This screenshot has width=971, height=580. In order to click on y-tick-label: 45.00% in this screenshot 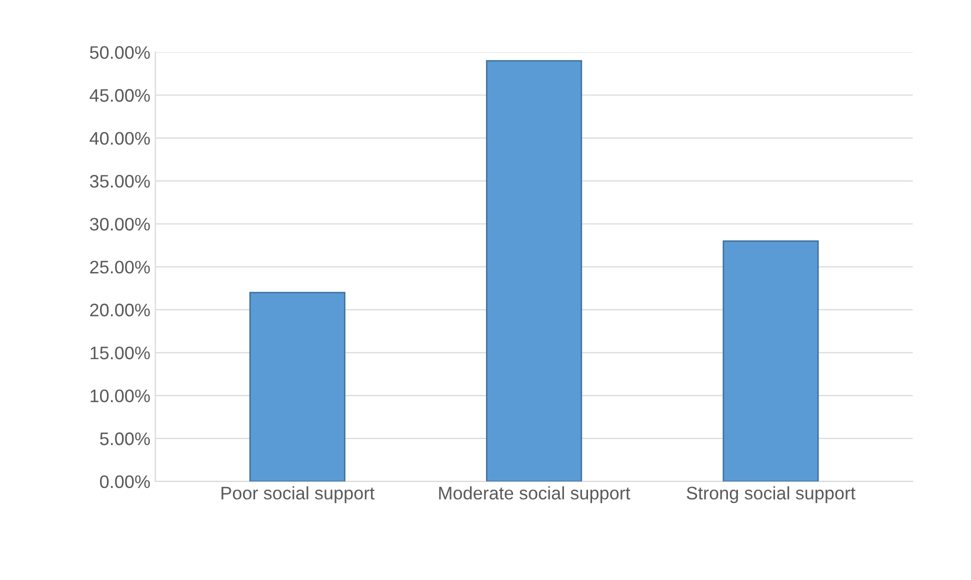, I will do `click(120, 95)`.